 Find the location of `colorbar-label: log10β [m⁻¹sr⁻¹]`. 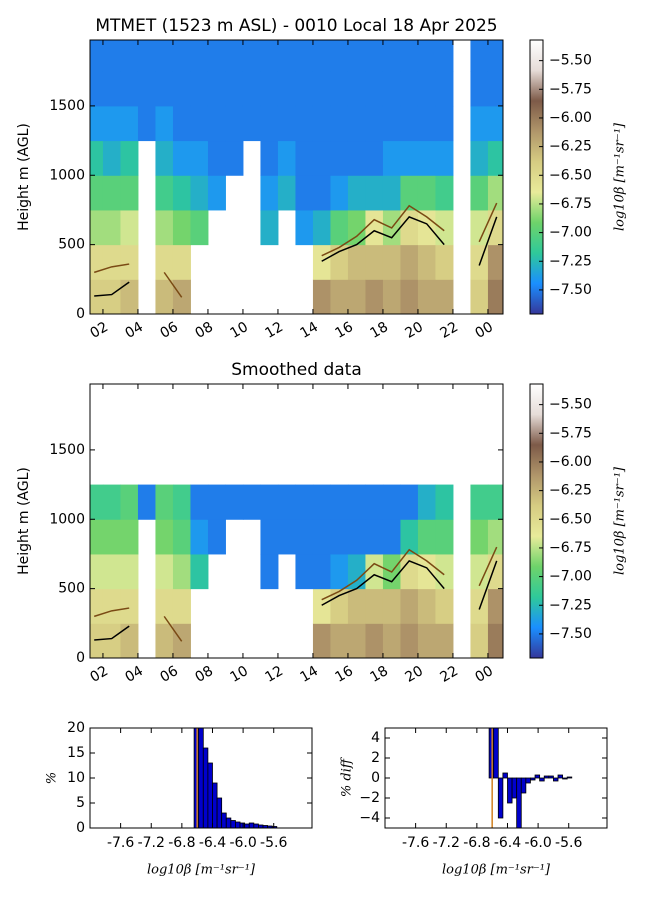

colorbar-label: log10β [m⁻¹sr⁻¹] is located at coordinates (620, 520).